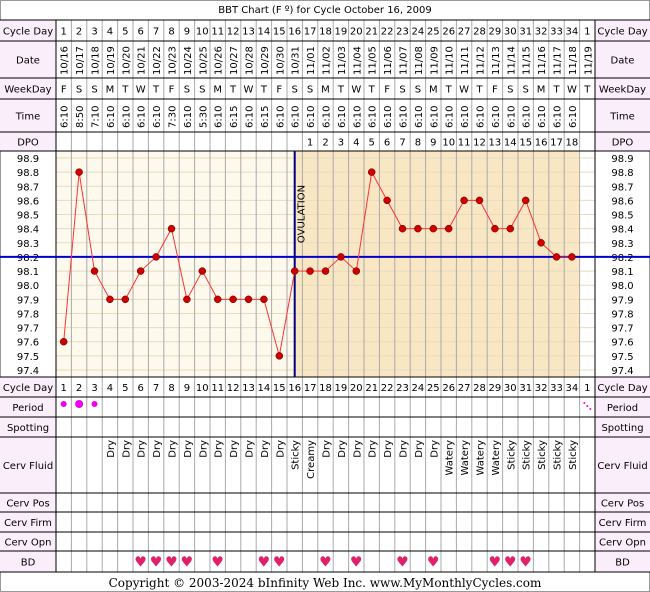 The height and width of the screenshot is (592, 650). I want to click on row-label-time: Time, so click(27, 117).